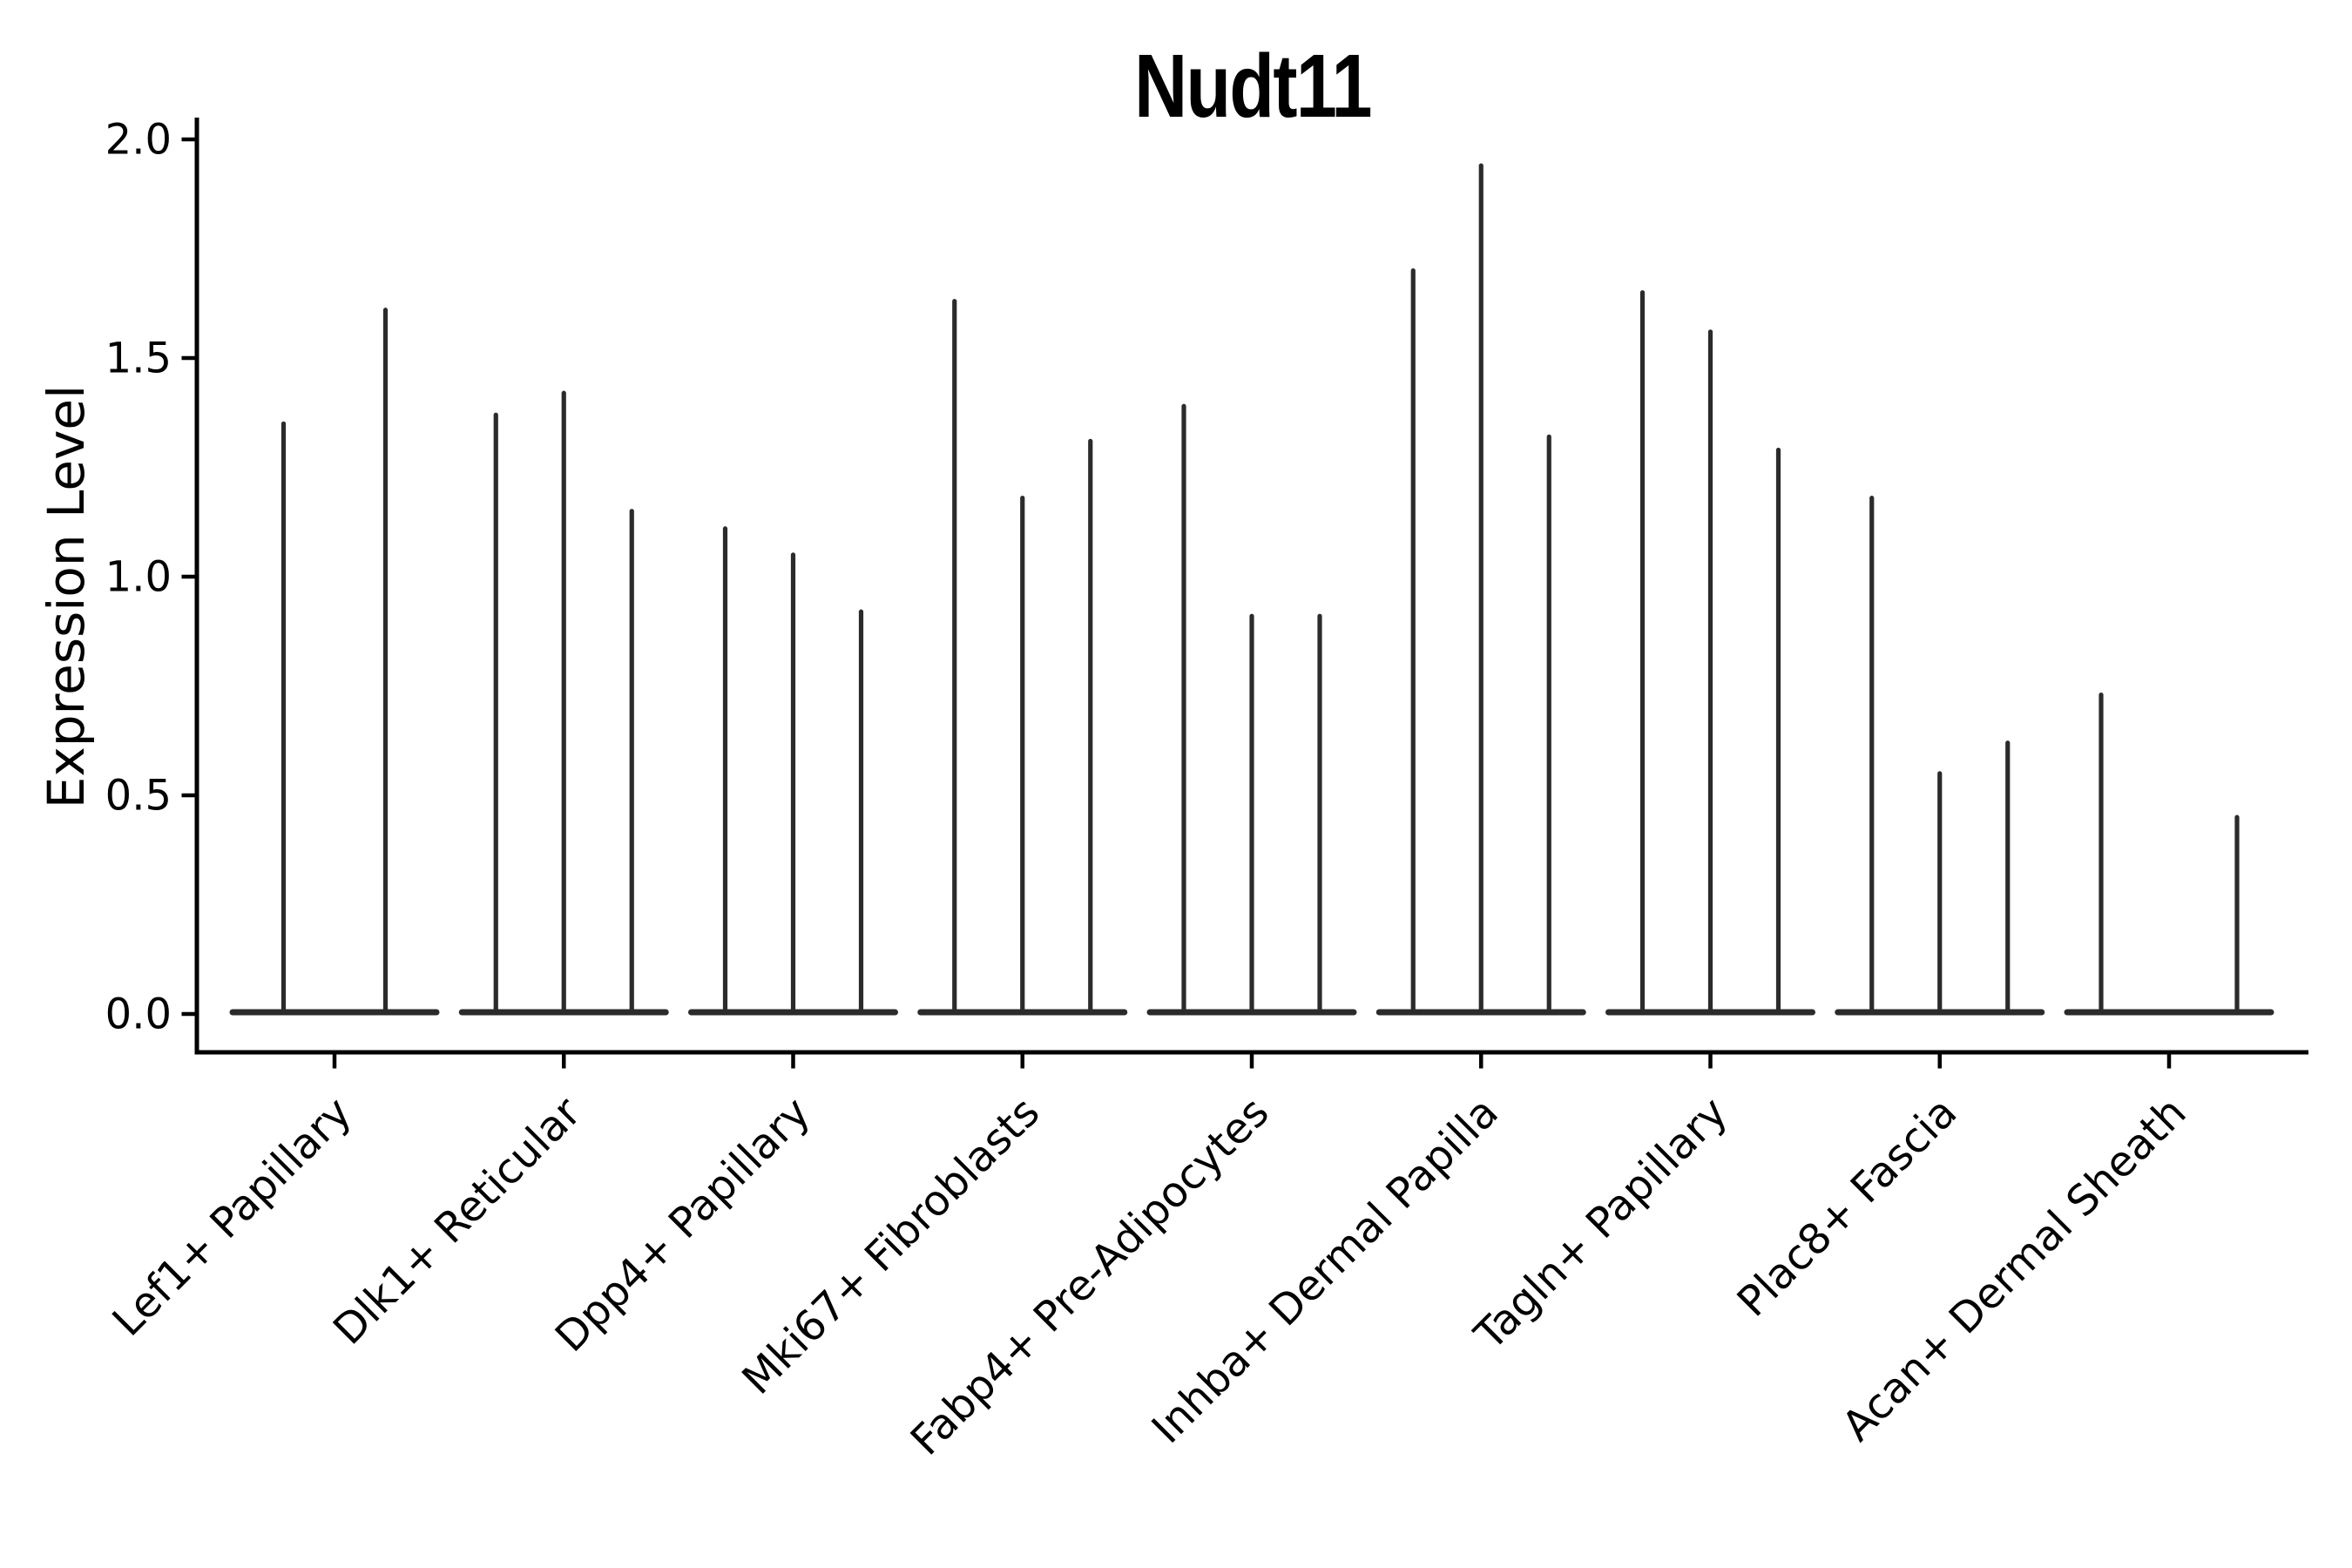 Image resolution: width=2352 pixels, height=1568 pixels. I want to click on x-category-label: Dpp4+ Papillary, so click(683, 1225).